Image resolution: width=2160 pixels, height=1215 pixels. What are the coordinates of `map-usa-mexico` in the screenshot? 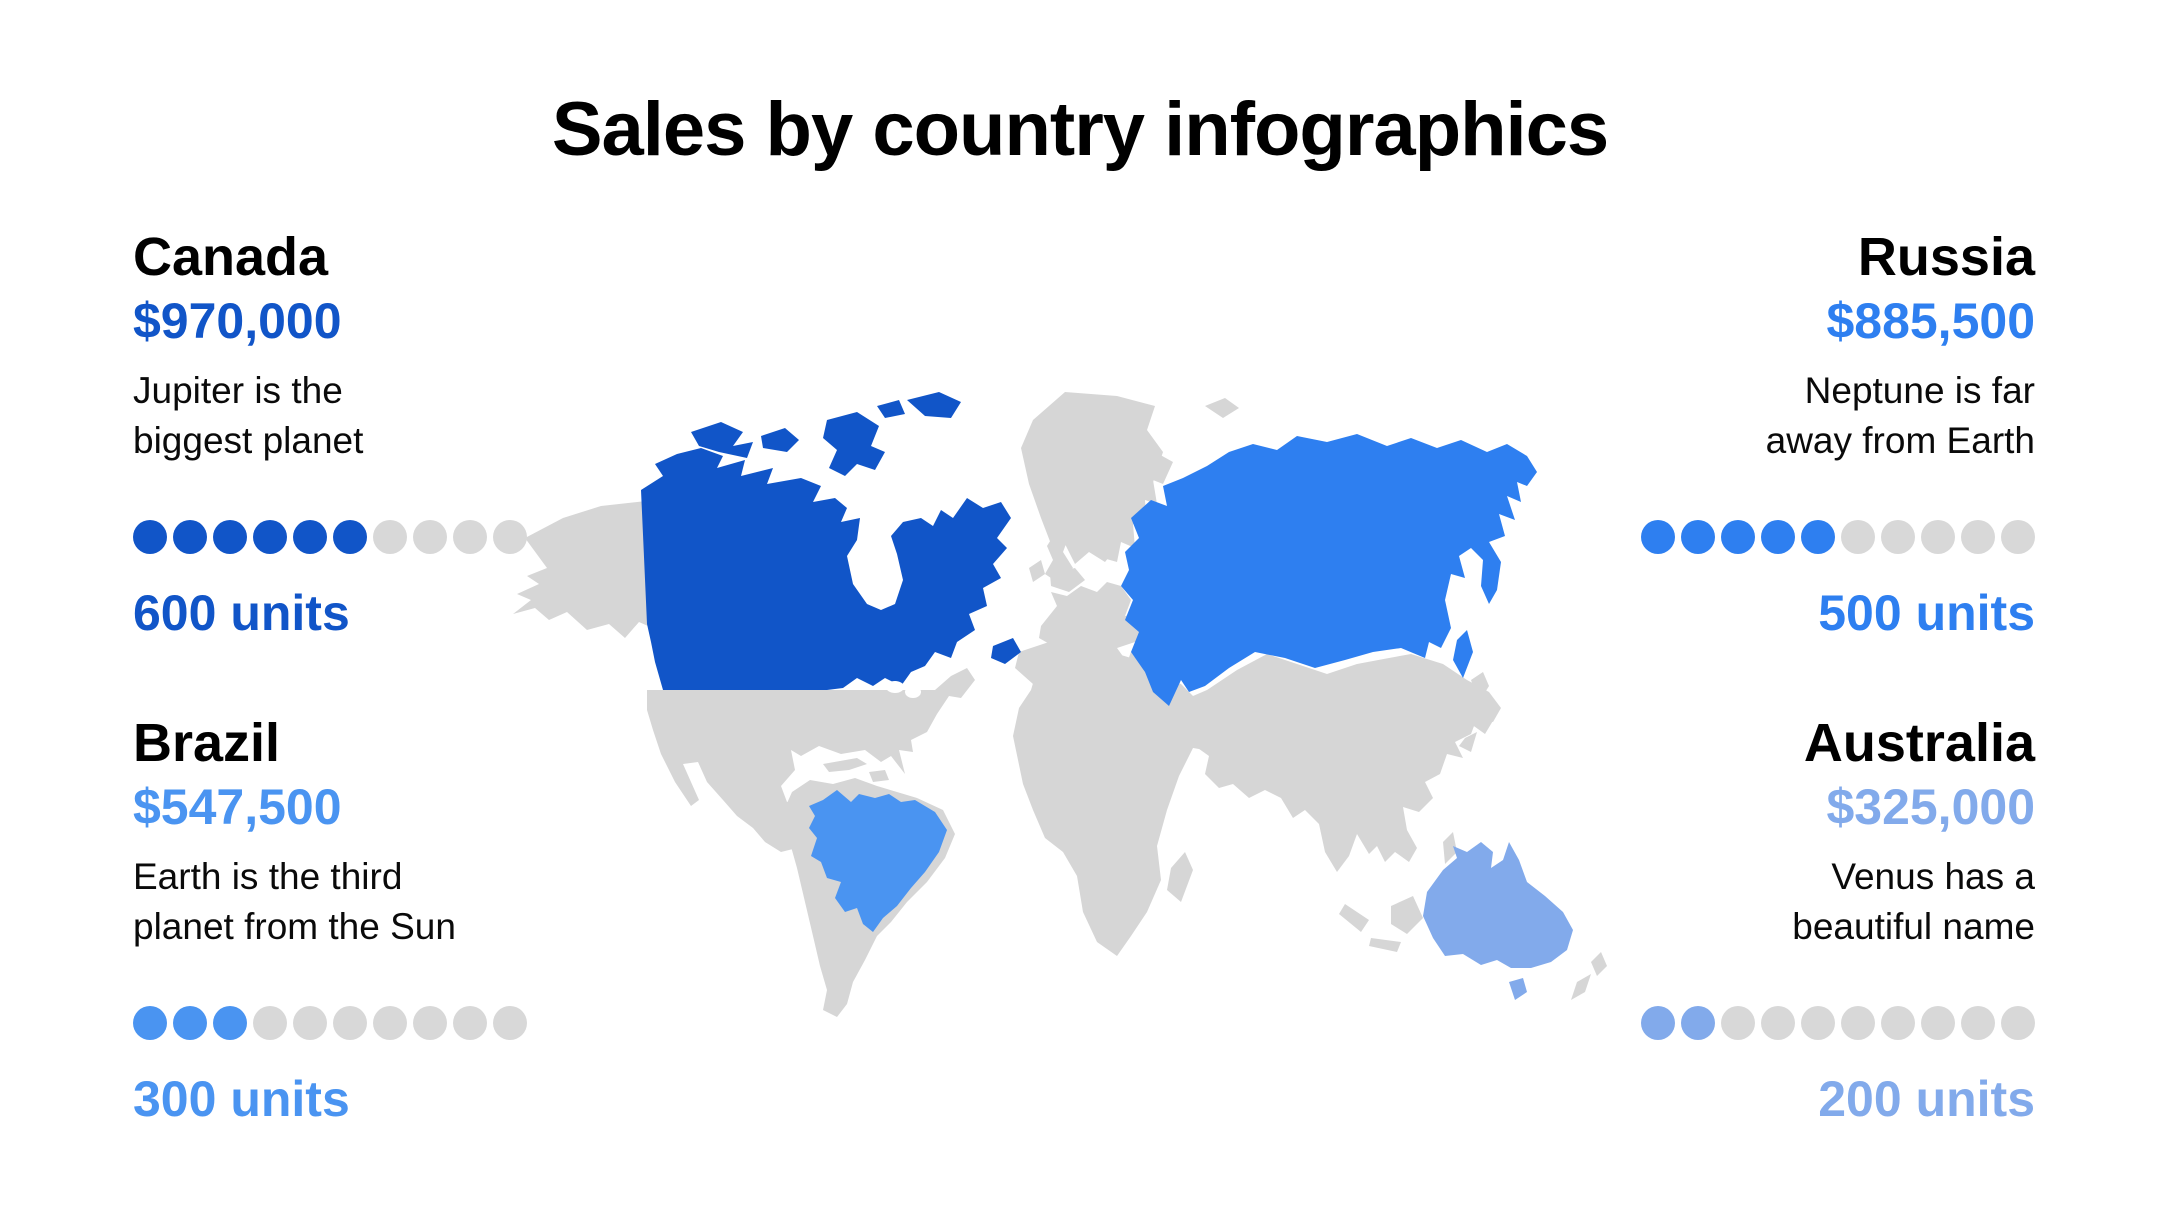 It's located at (811, 761).